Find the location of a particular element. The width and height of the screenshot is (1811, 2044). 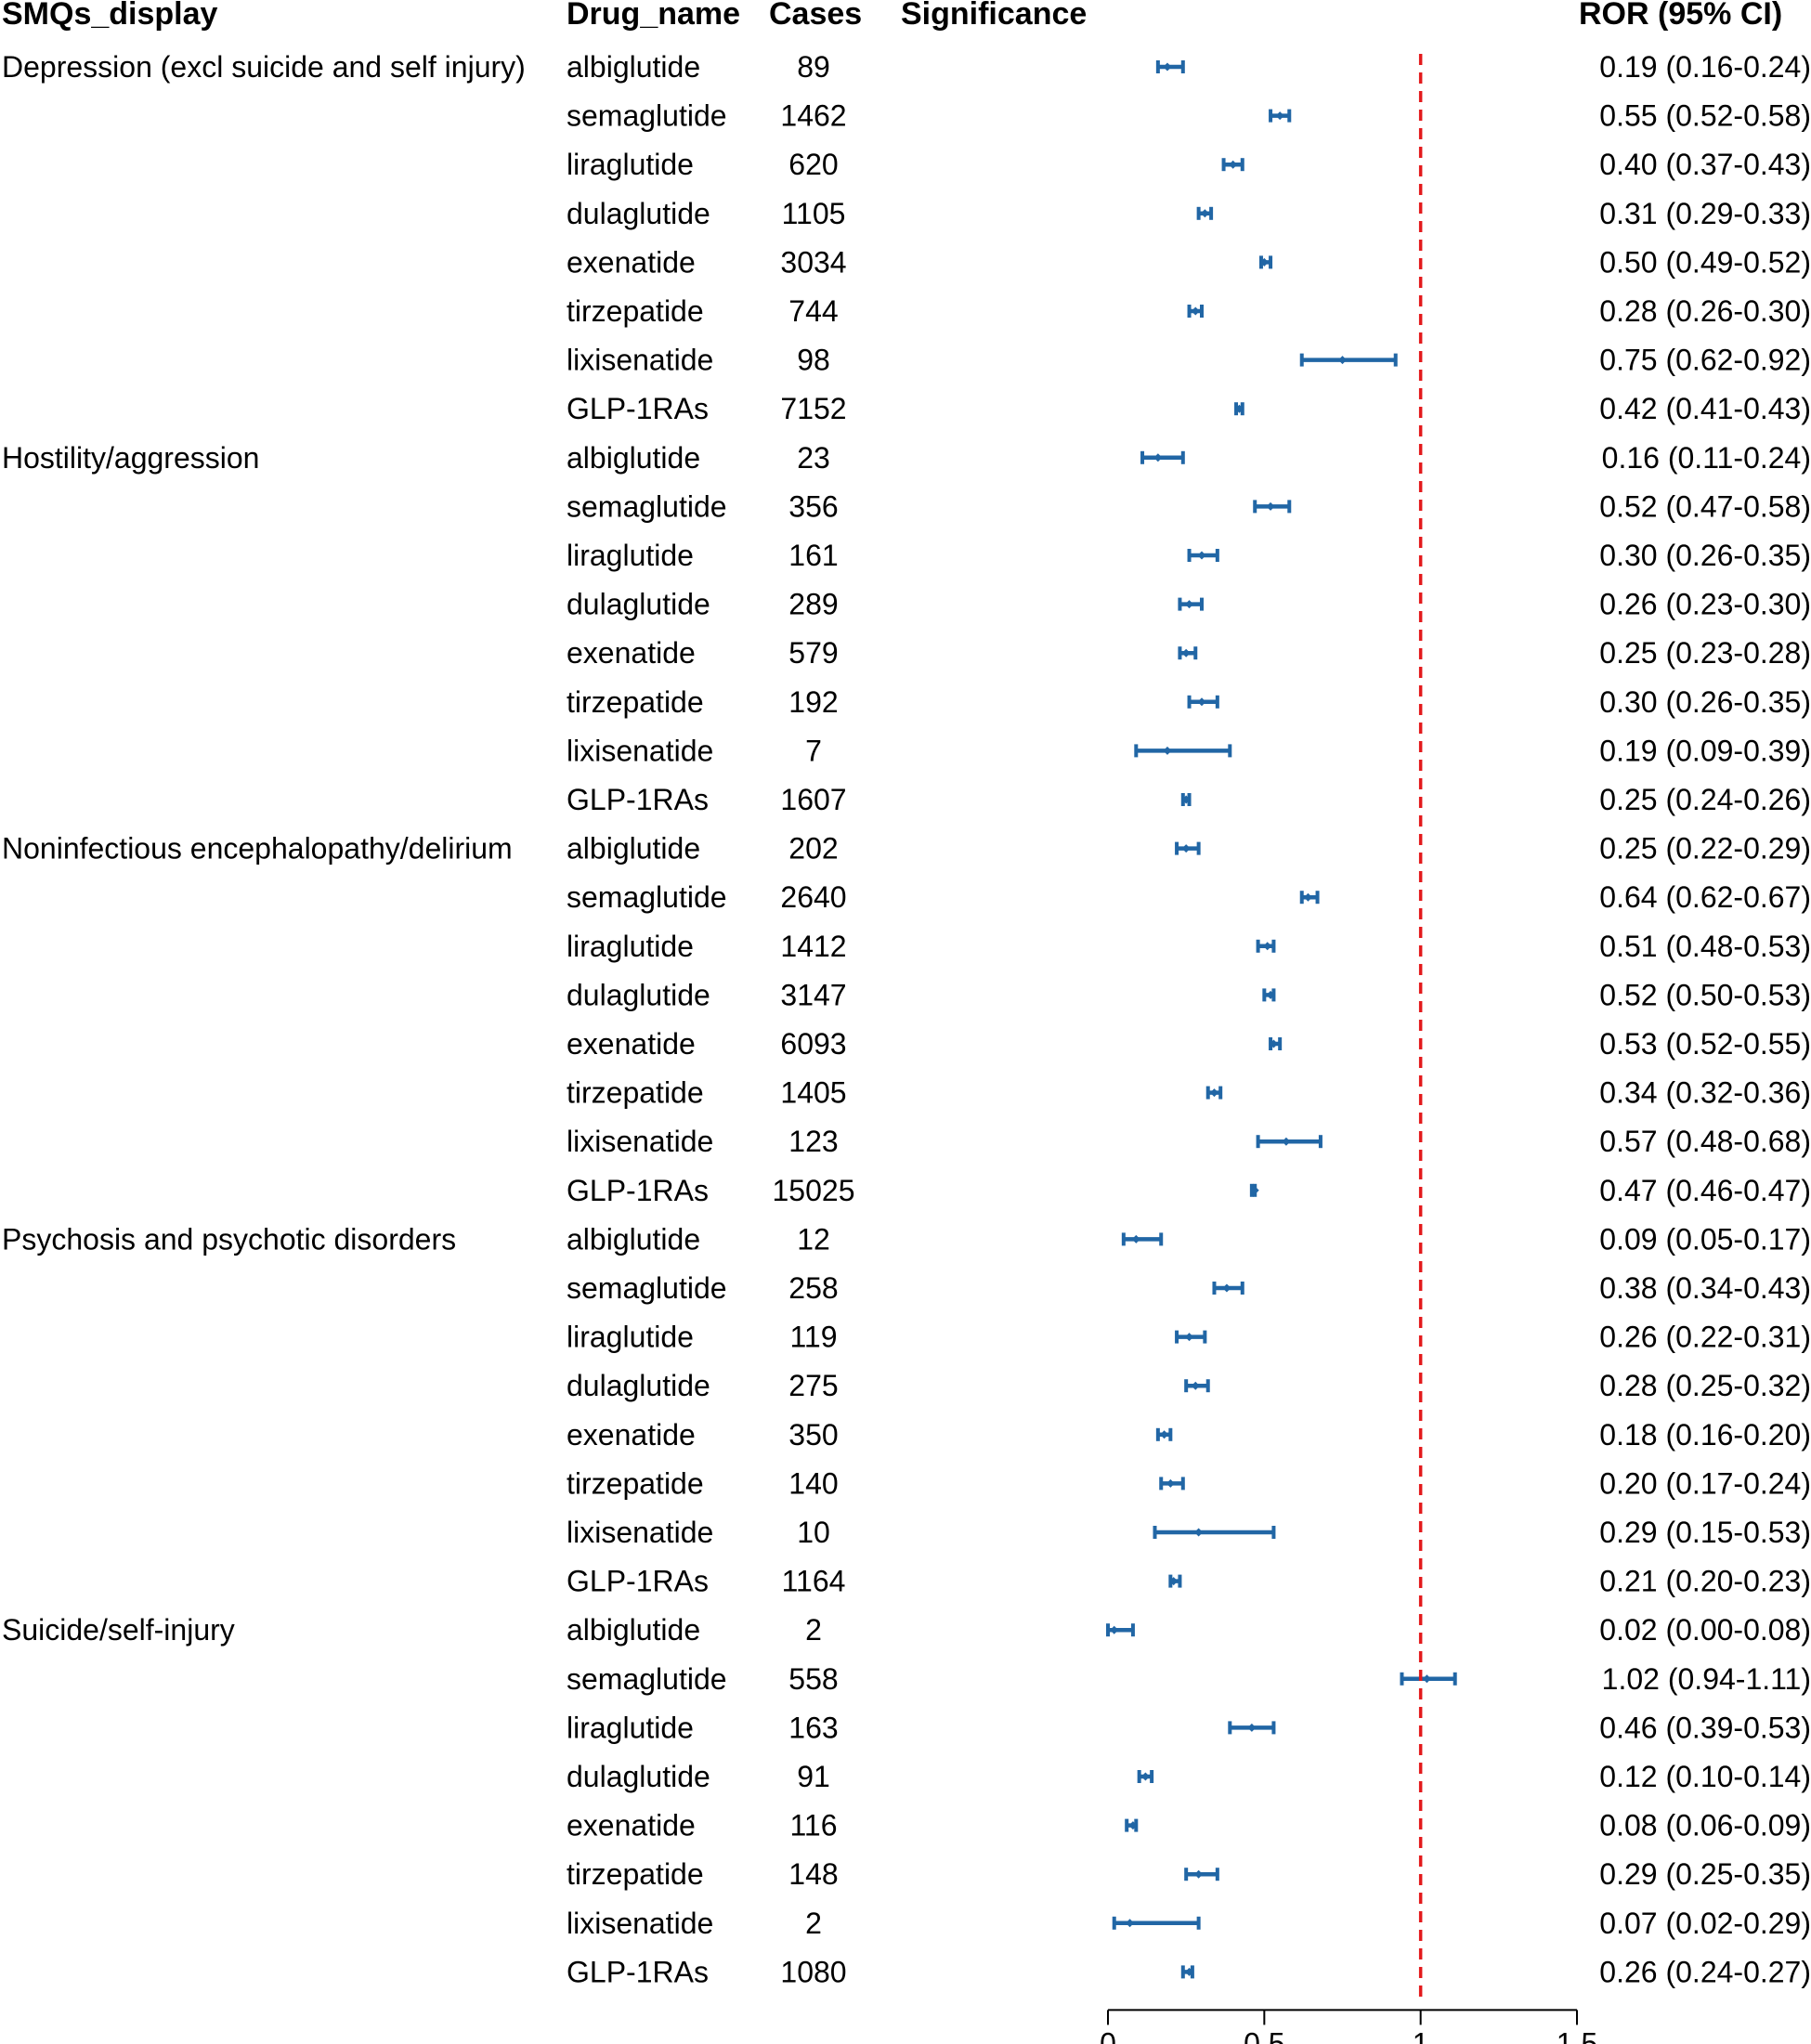

drug-label: liraglutide is located at coordinates (630, 555).